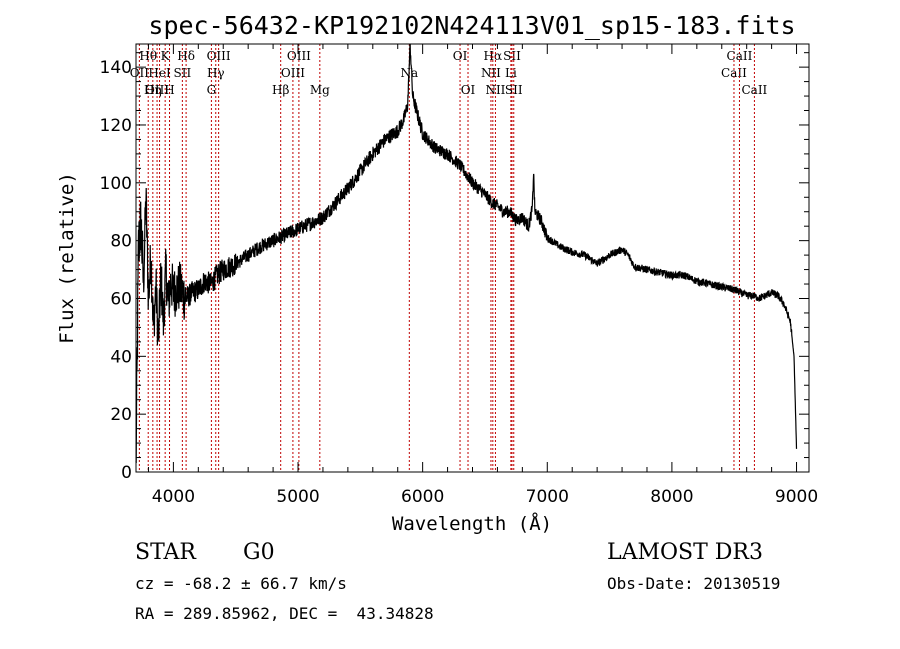  Describe the element at coordinates (547, 497) in the screenshot. I see `x-tick-label: 7000` at that location.